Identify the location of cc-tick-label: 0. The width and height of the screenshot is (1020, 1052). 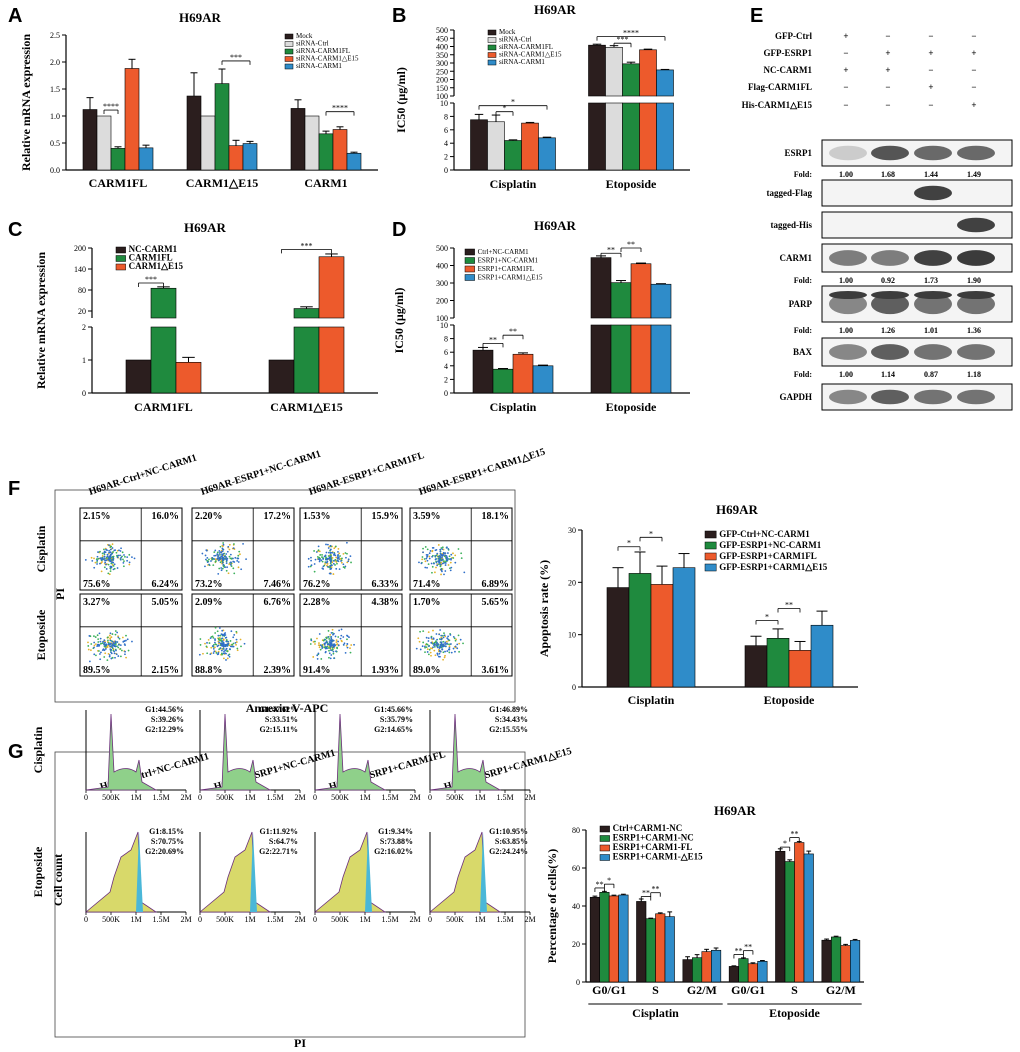
(200, 919).